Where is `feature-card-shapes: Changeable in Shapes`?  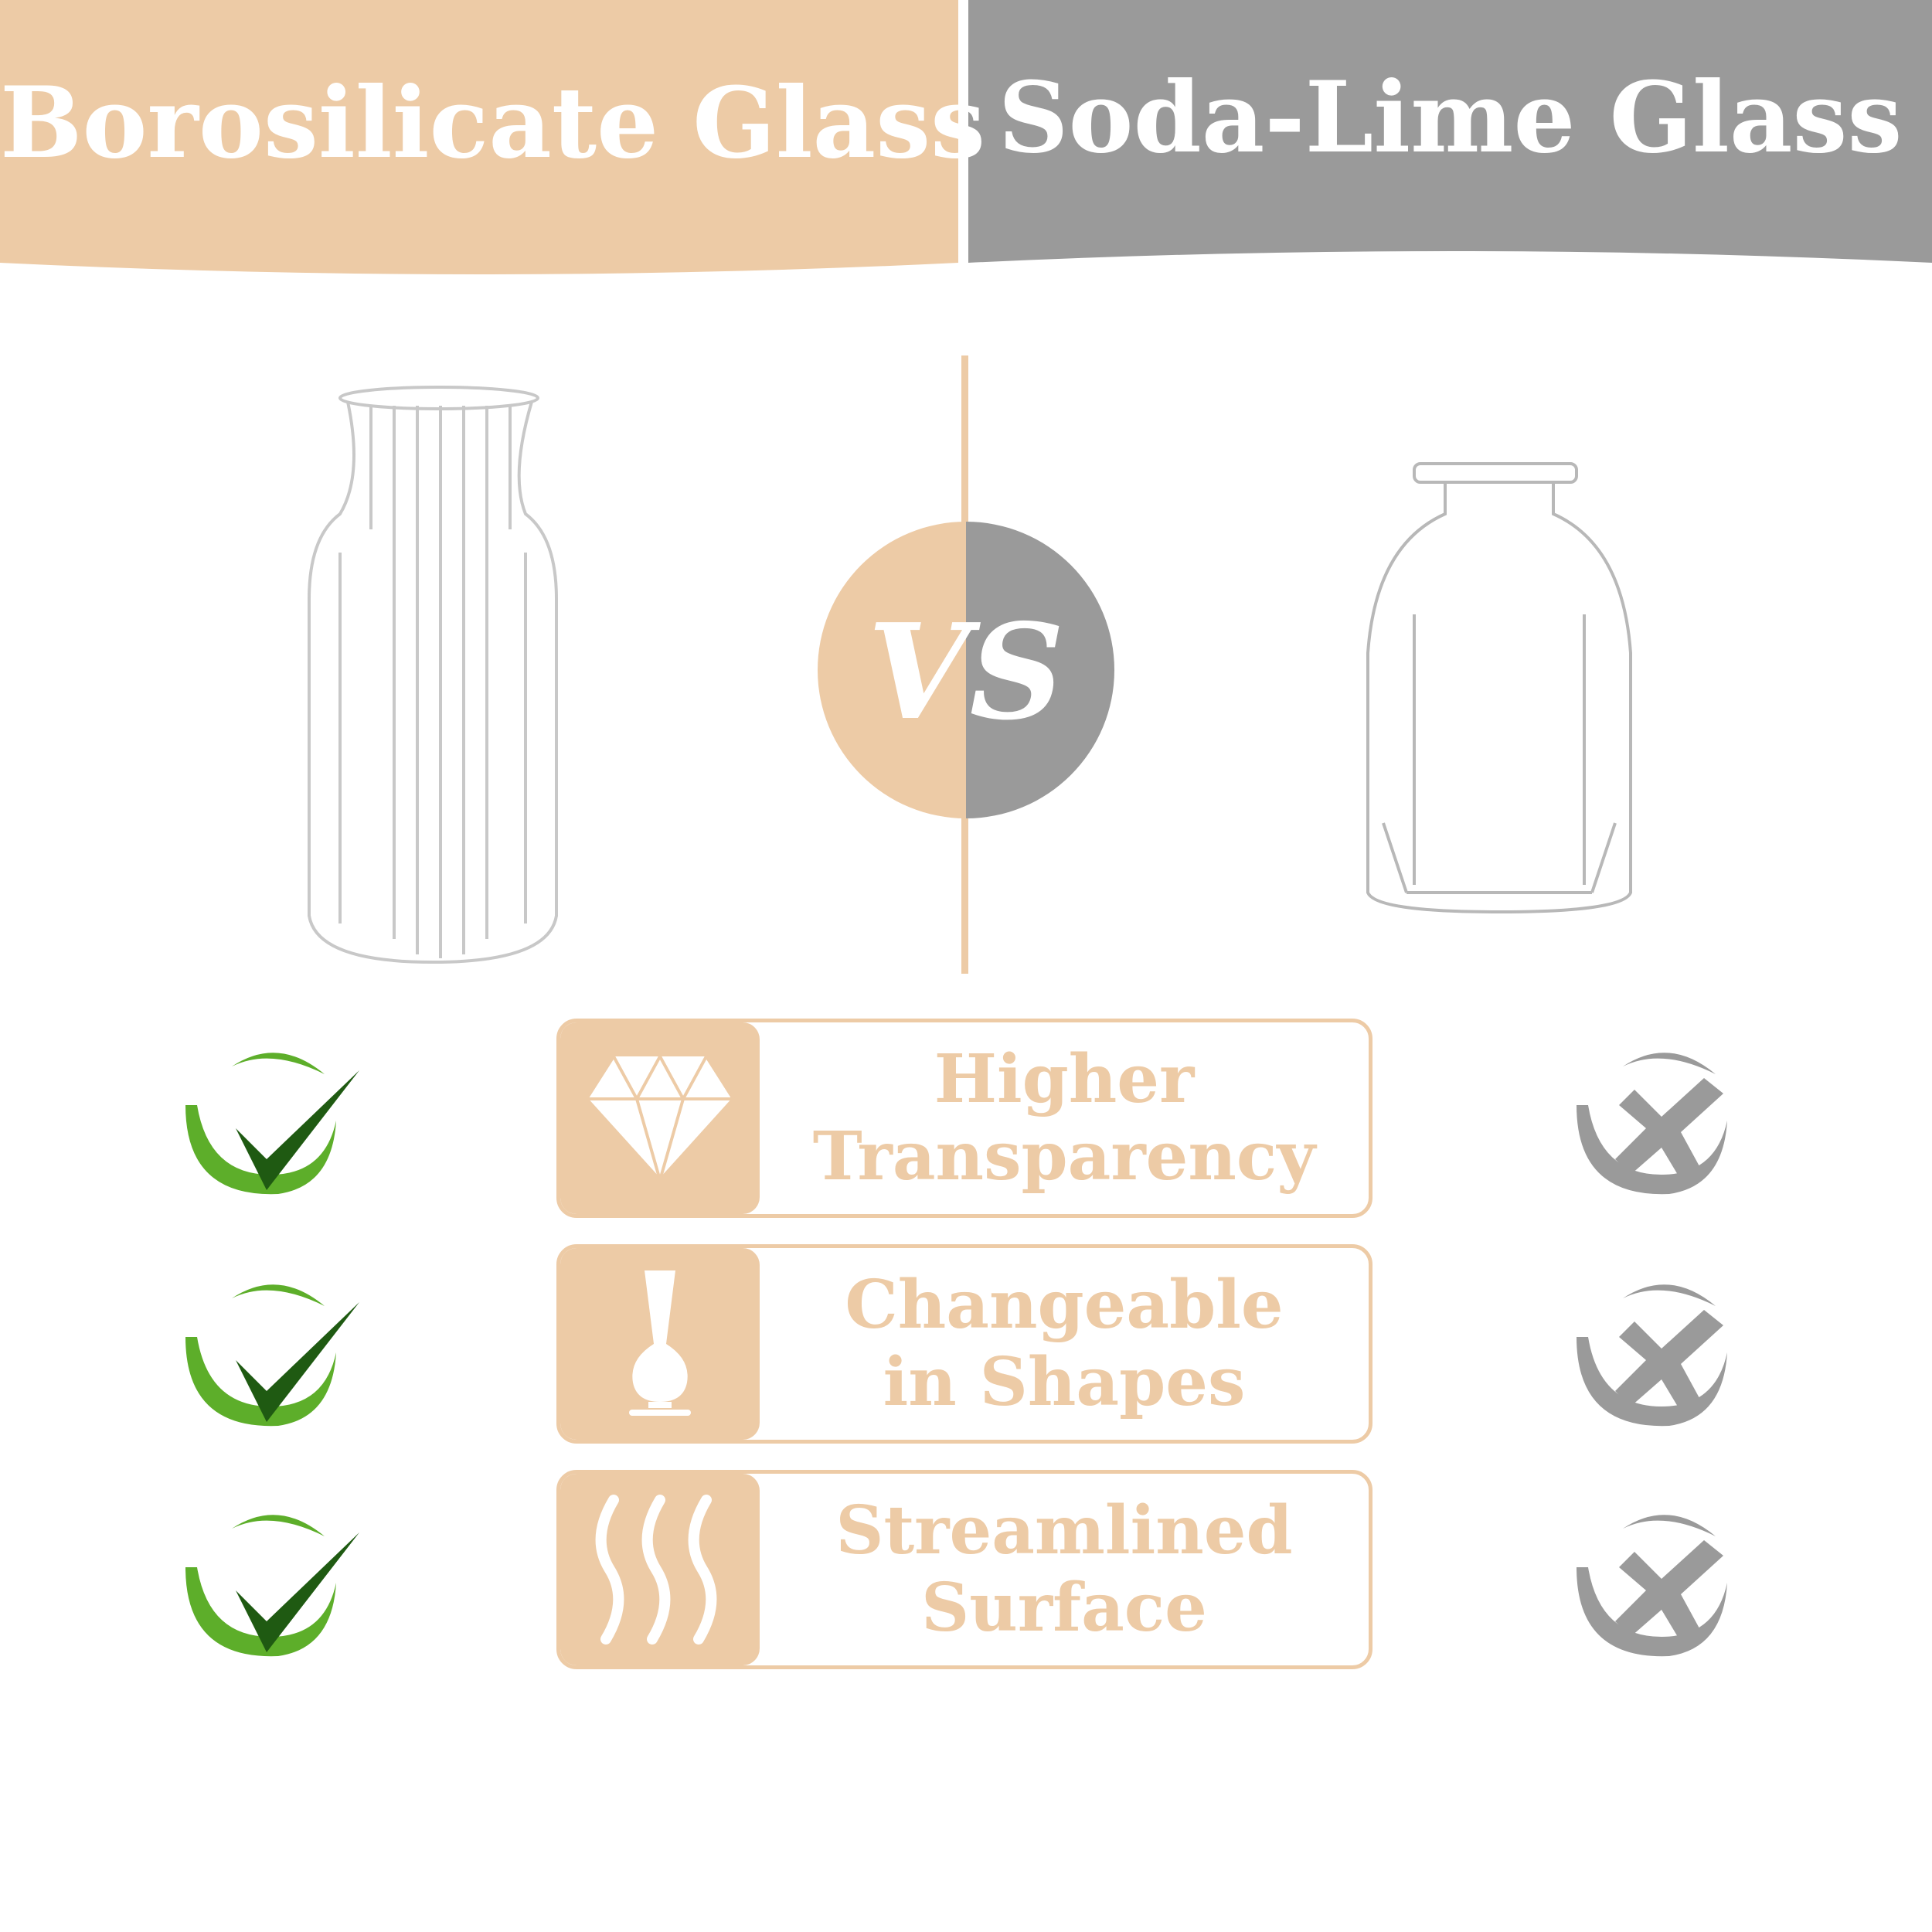 feature-card-shapes: Changeable in Shapes is located at coordinates (964, 1344).